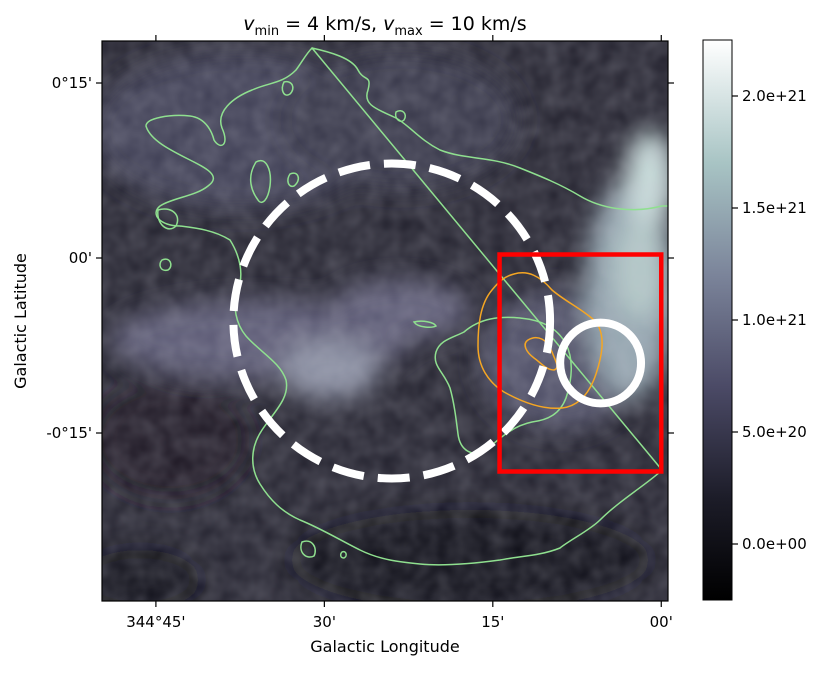 Image resolution: width=830 pixels, height=673 pixels. What do you see at coordinates (69, 433) in the screenshot?
I see `y-tick-label-2: -0°15'` at bounding box center [69, 433].